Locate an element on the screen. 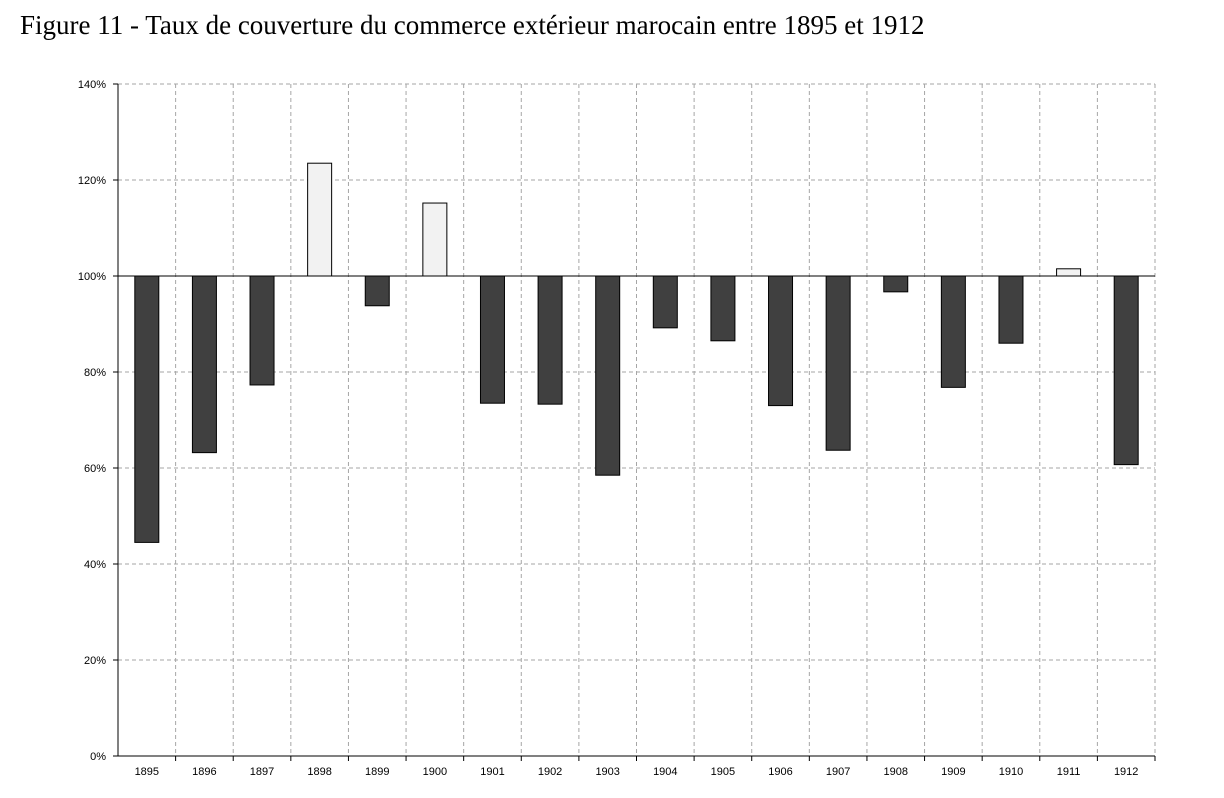 This screenshot has height=798, width=1224. y-tick-label: 60% is located at coordinates (95, 469).